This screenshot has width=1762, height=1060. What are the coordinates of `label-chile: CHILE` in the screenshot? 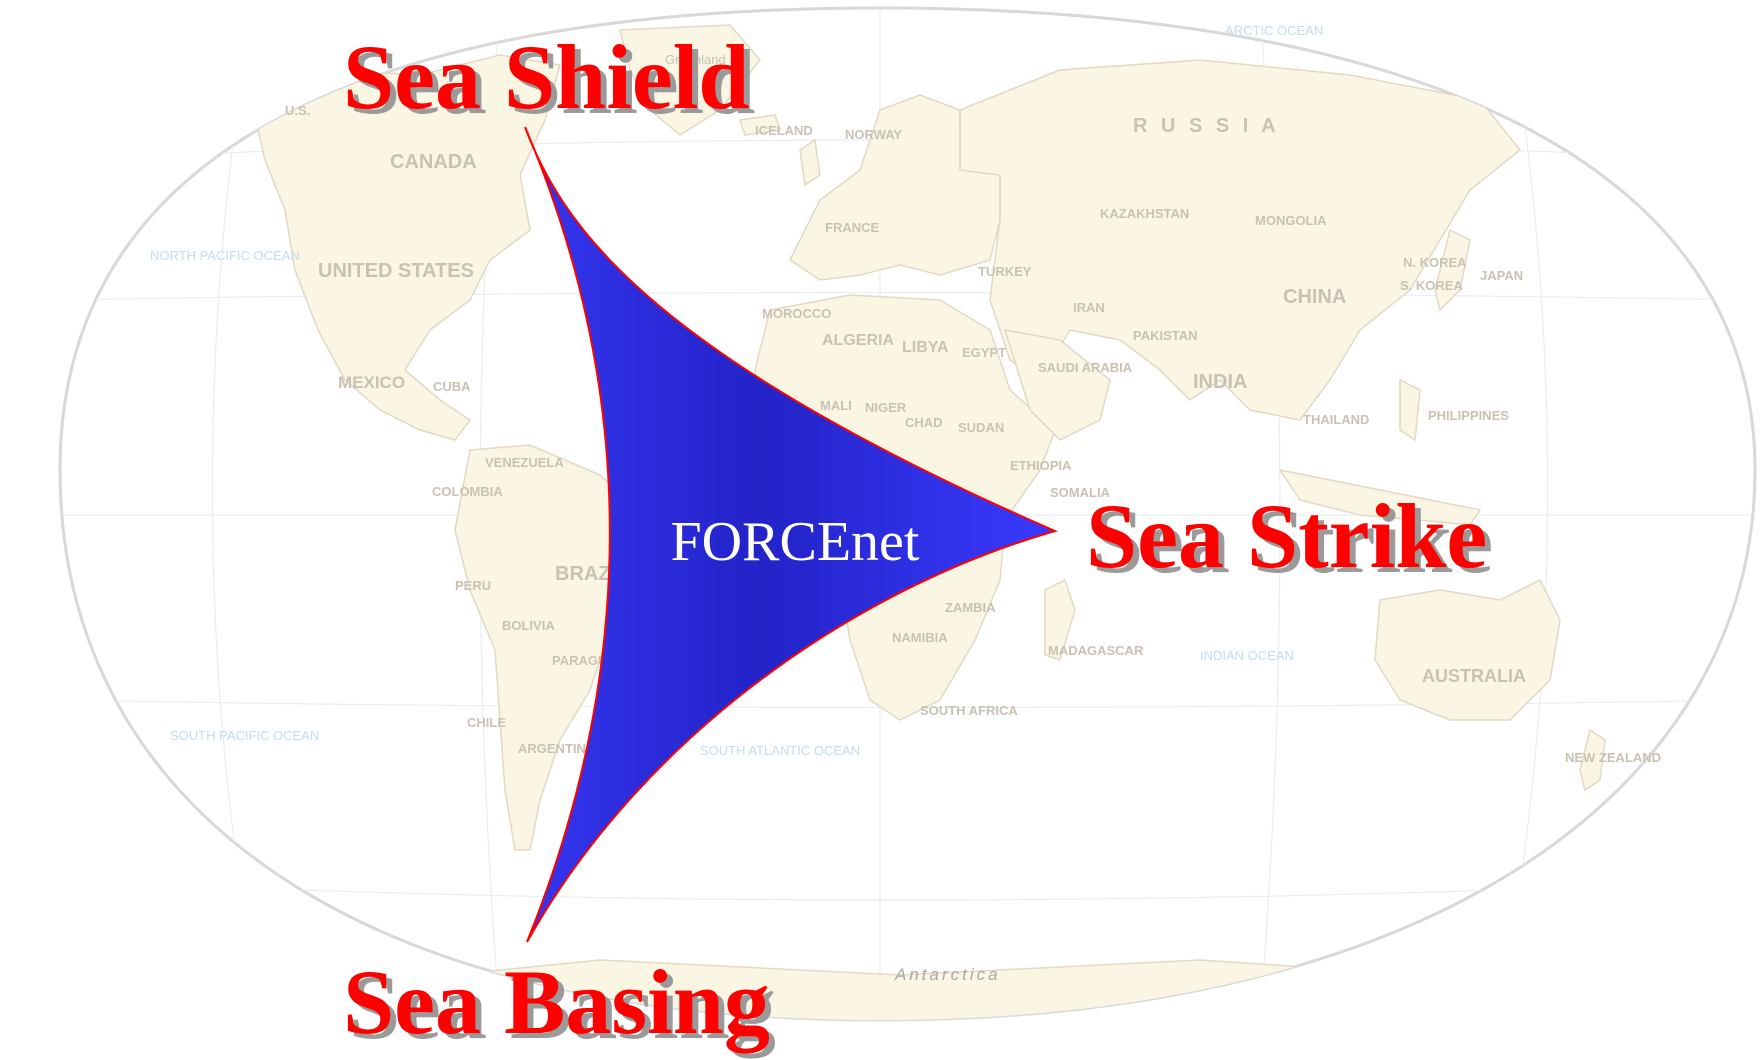 It's located at (486, 722).